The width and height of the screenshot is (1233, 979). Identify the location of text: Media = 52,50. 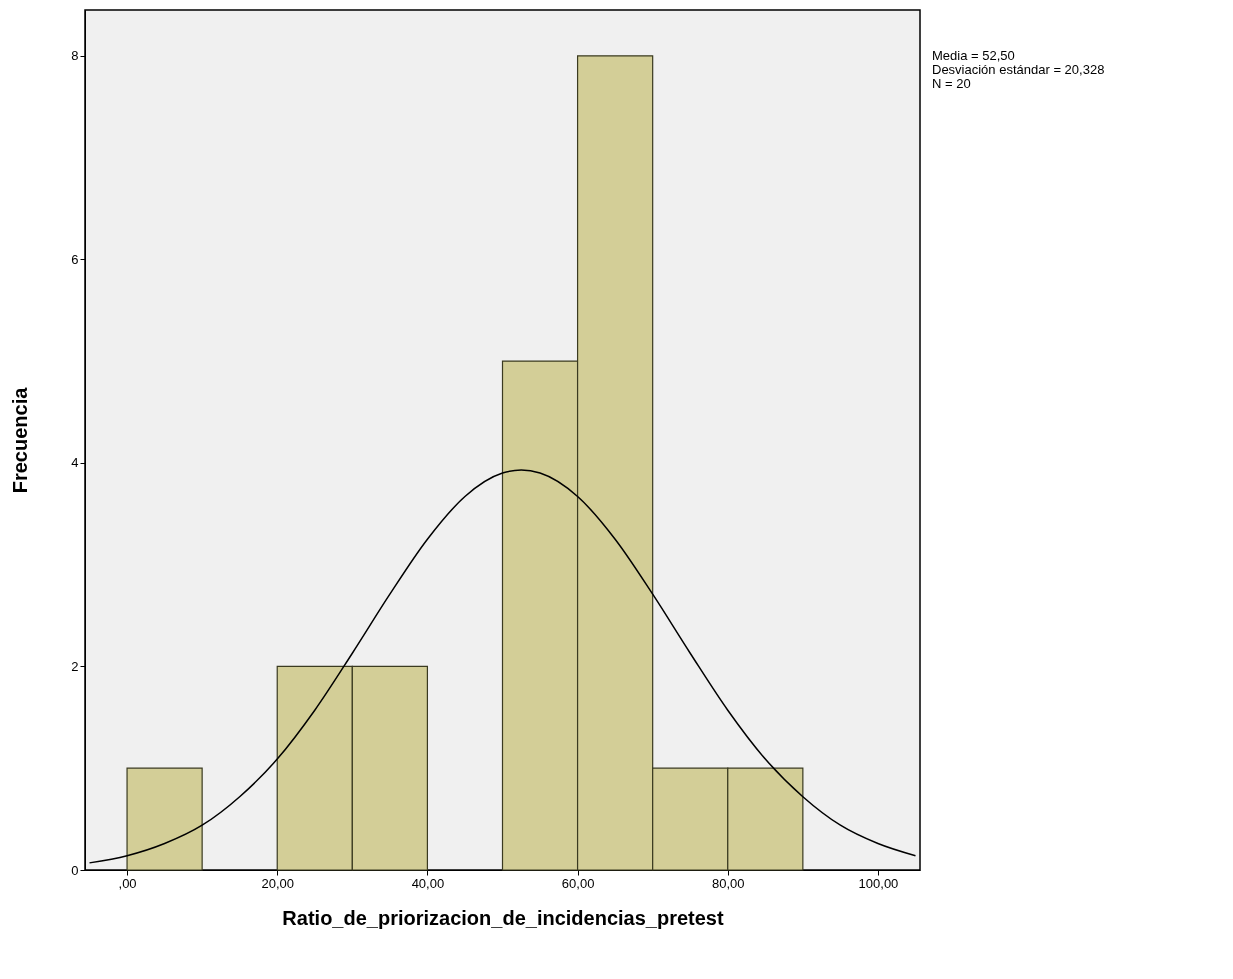
(973, 55).